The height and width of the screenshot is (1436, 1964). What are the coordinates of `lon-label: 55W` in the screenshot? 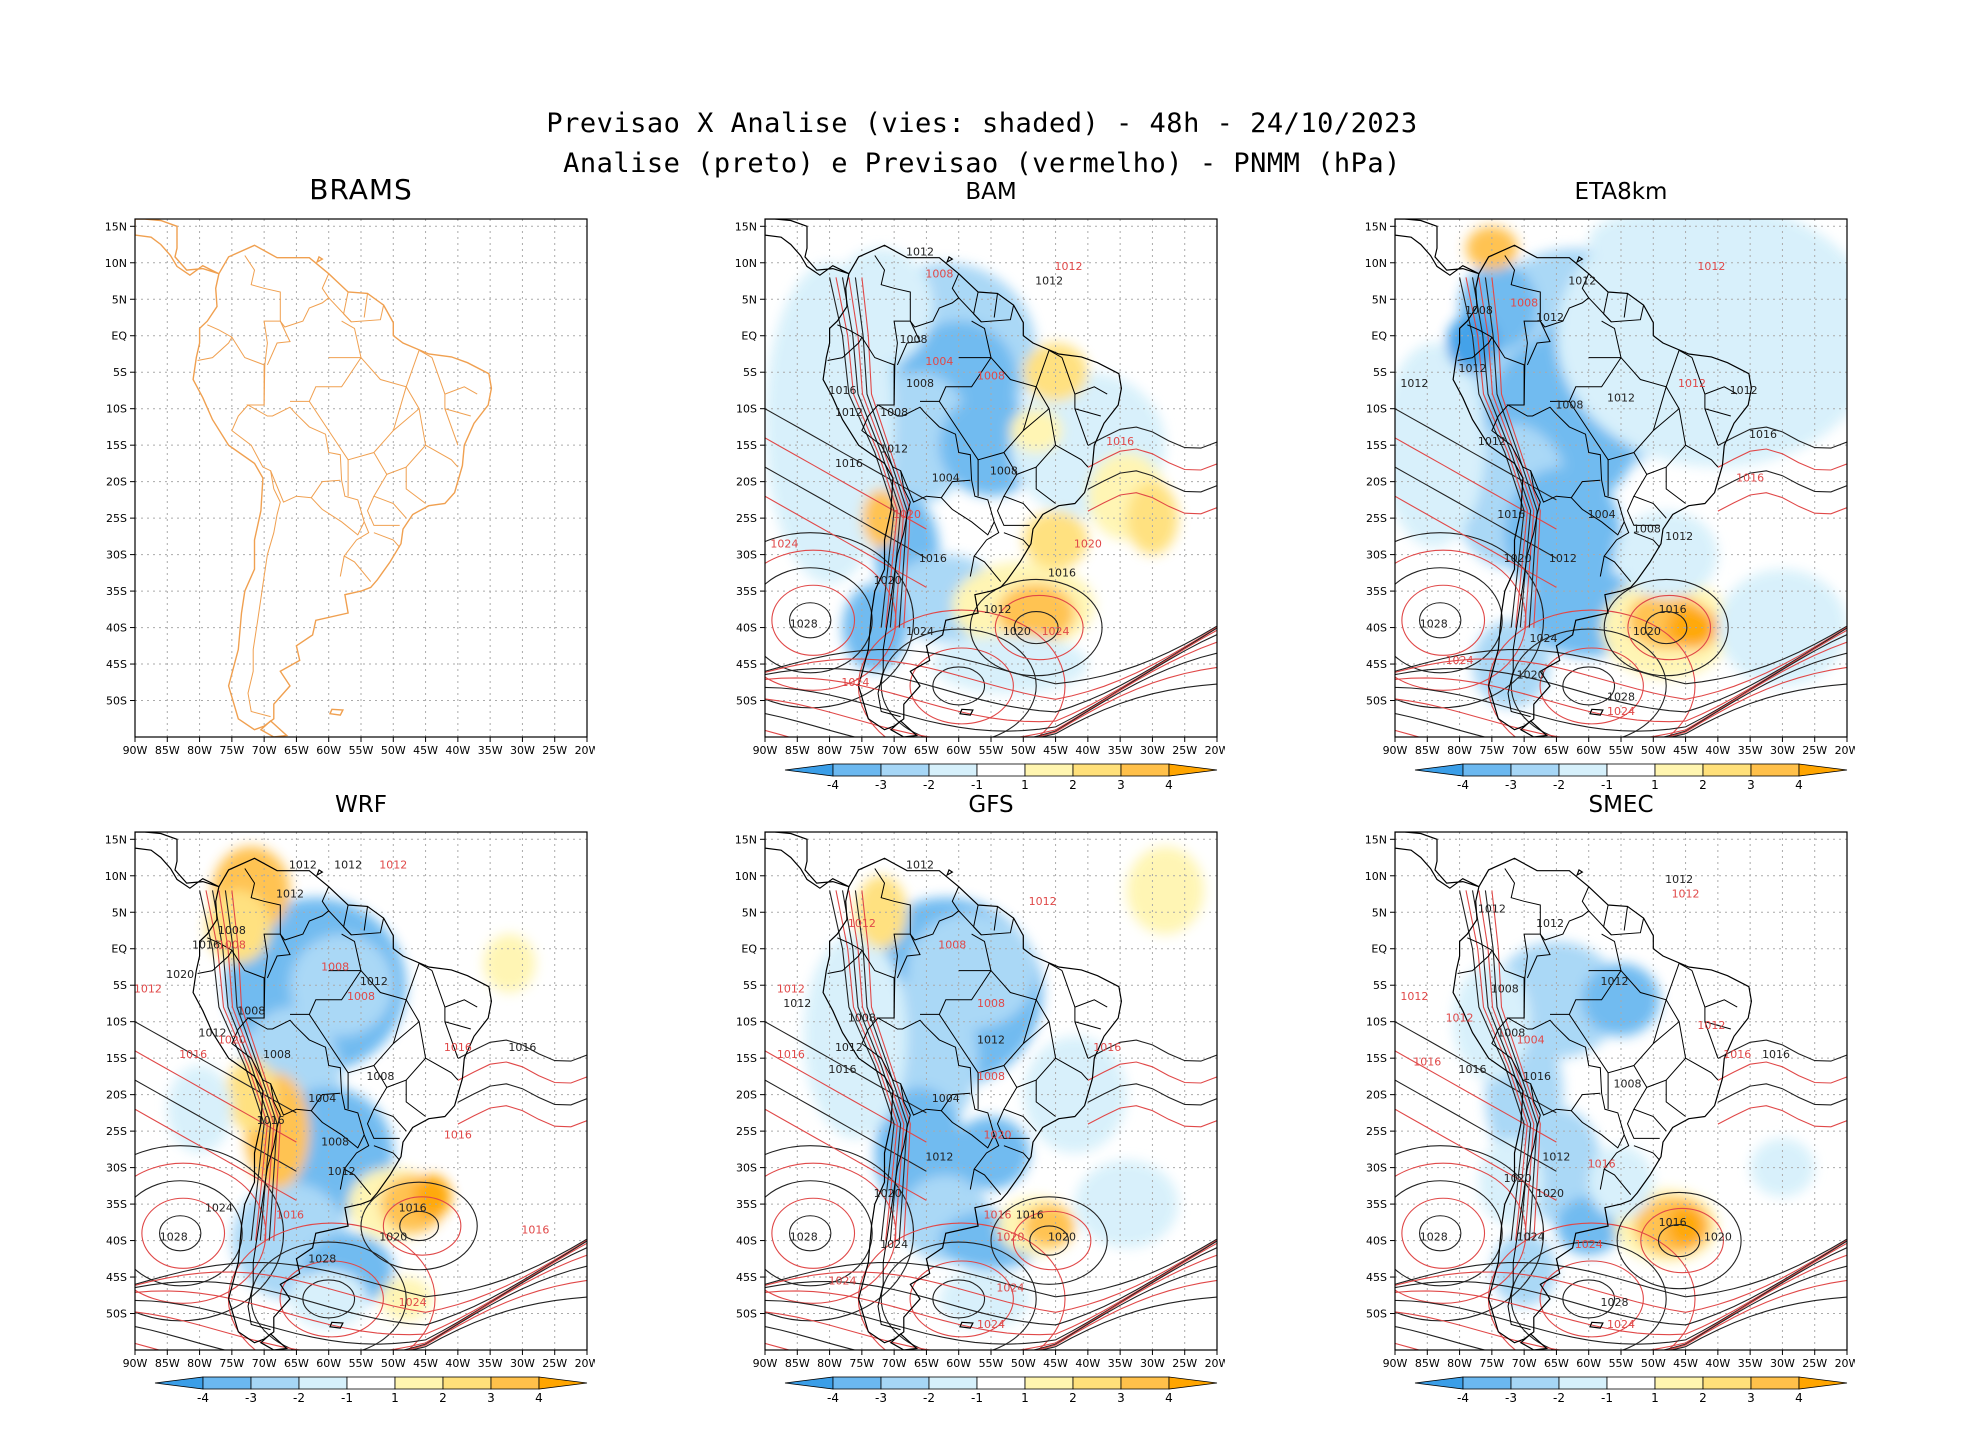 It's located at (361, 1363).